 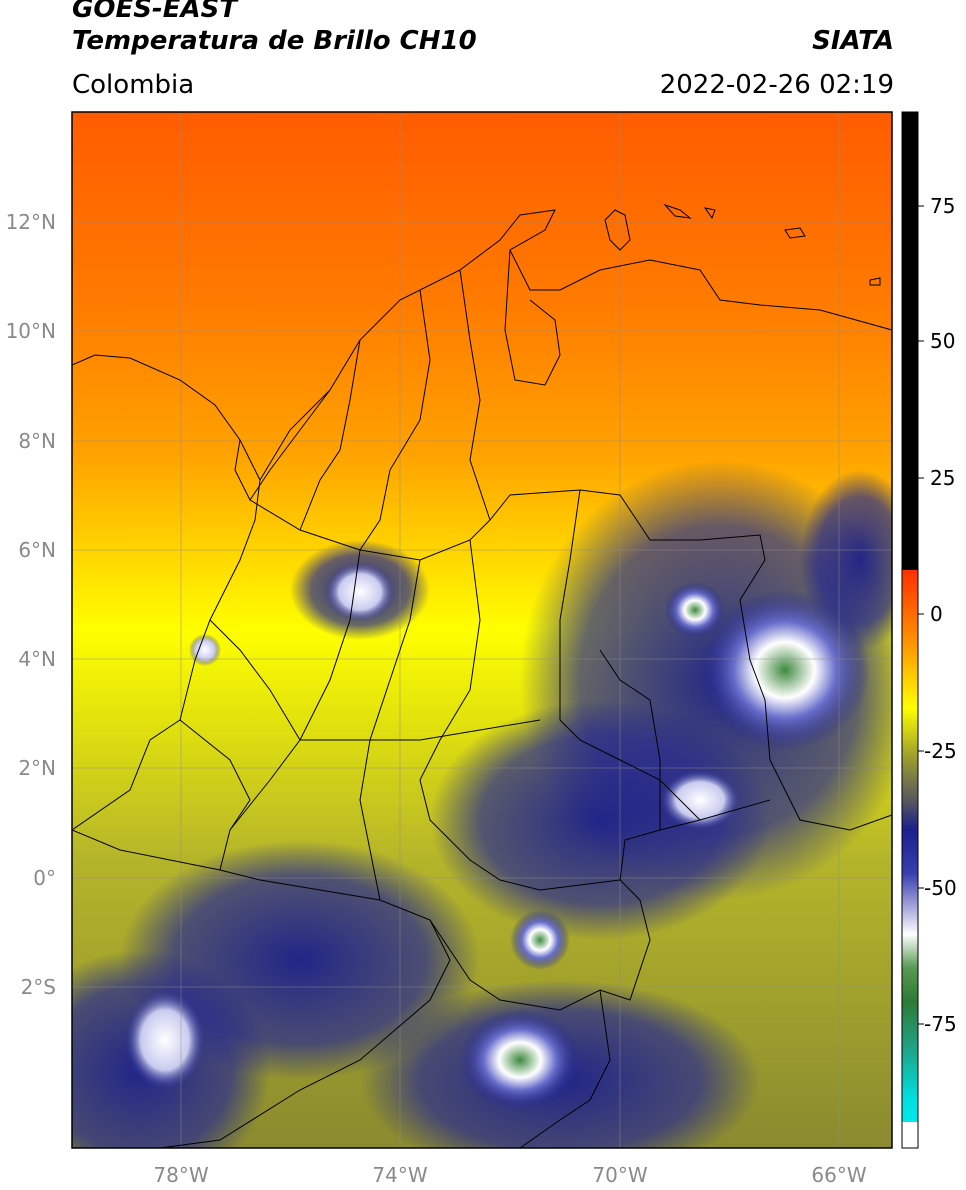 What do you see at coordinates (38, 987) in the screenshot?
I see `lat-label: 2°S` at bounding box center [38, 987].